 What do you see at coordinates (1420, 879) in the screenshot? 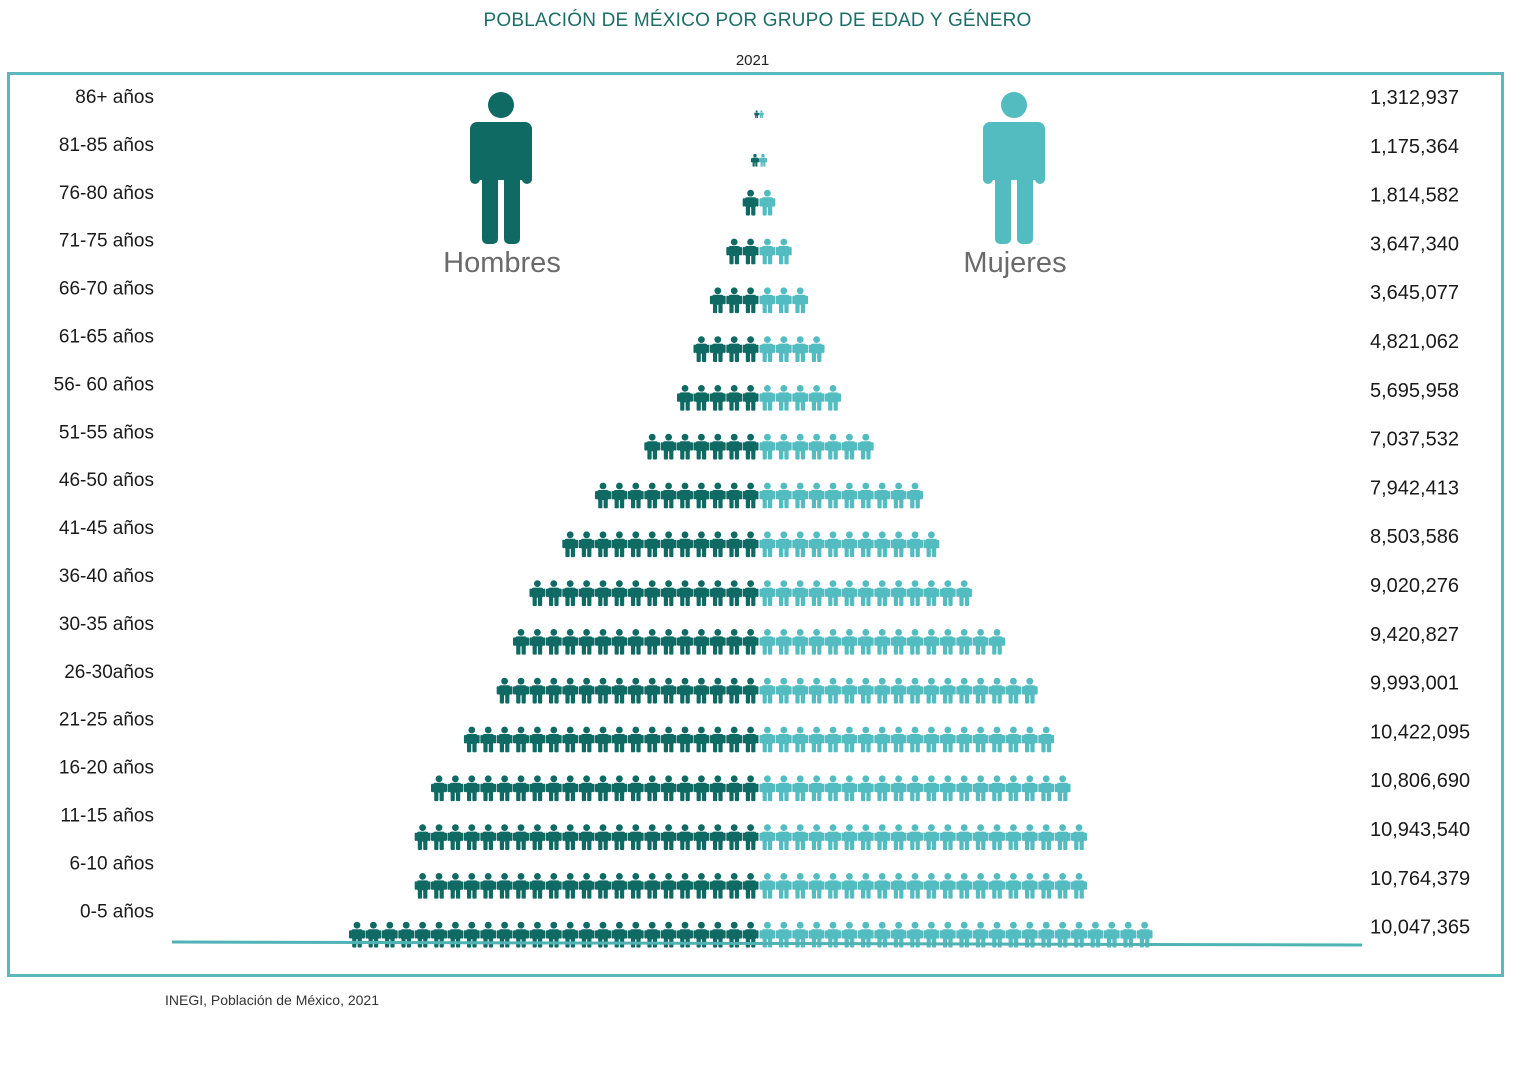
I see `population-value-label: 10,764,379` at bounding box center [1420, 879].